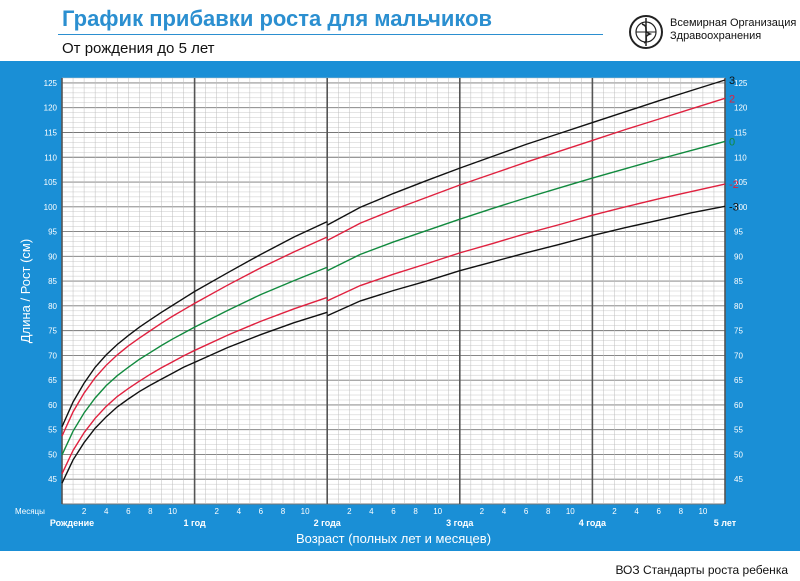 Image resolution: width=800 pixels, height=581 pixels. What do you see at coordinates (51, 207) in the screenshot?
I see `y-tick-label-left: 100` at bounding box center [51, 207].